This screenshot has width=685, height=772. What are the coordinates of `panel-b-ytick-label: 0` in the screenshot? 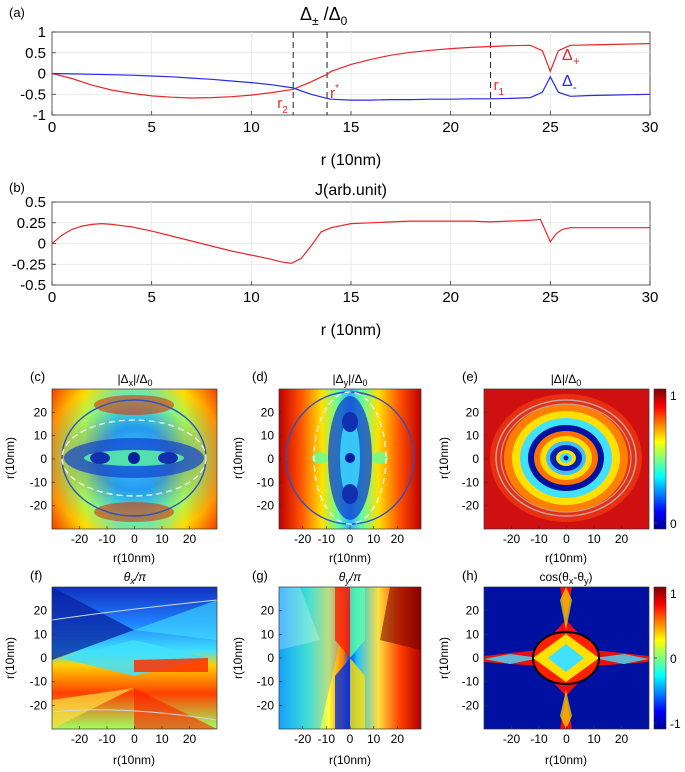 It's located at (42, 244).